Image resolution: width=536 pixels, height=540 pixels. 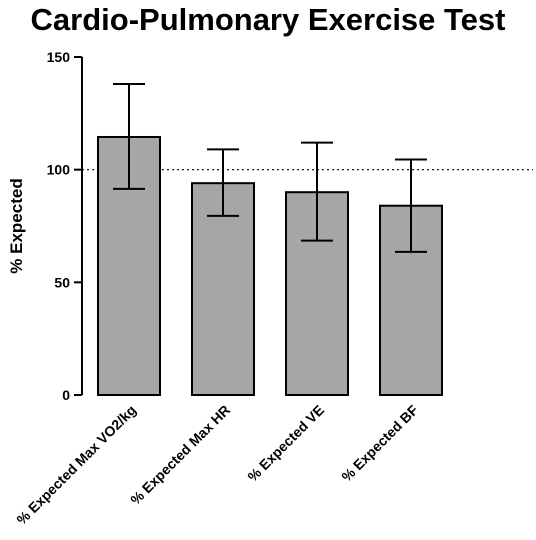 I want to click on y-tick-label: 50, so click(x=62, y=282).